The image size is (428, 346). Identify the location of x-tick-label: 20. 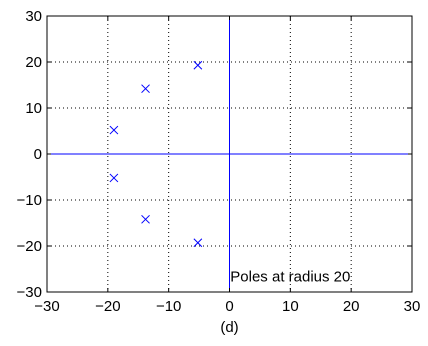
(351, 306).